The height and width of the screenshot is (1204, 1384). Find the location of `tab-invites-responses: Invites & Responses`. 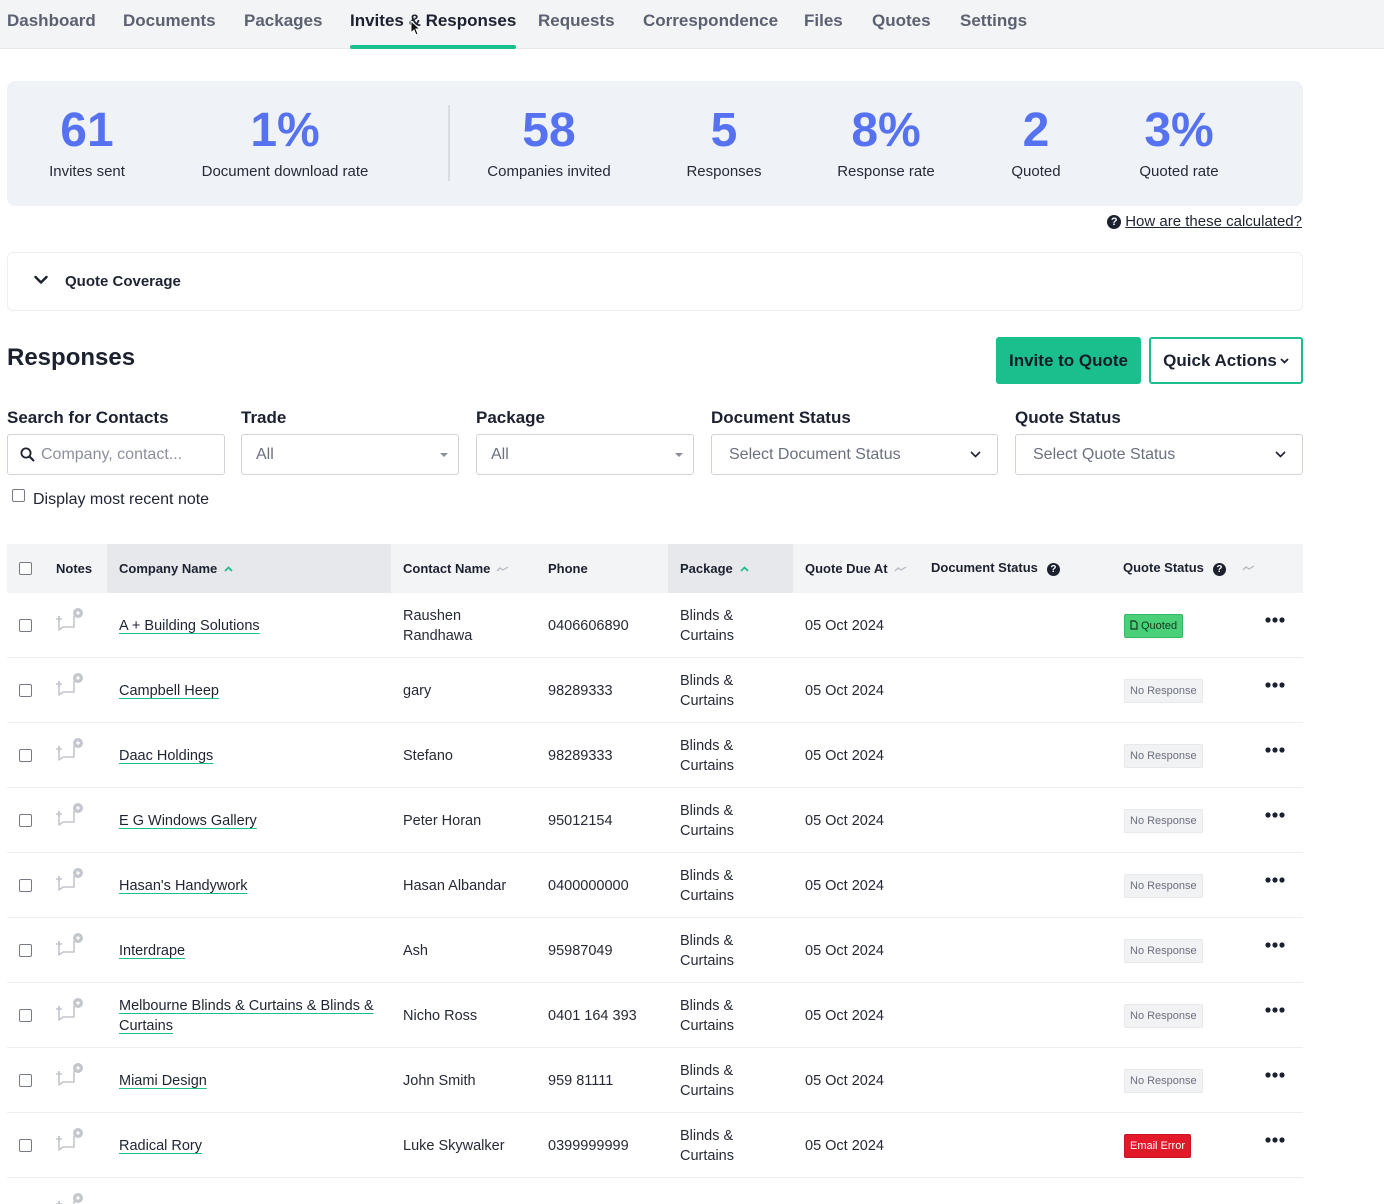

tab-invites-responses: Invites & Responses is located at coordinates (433, 24).